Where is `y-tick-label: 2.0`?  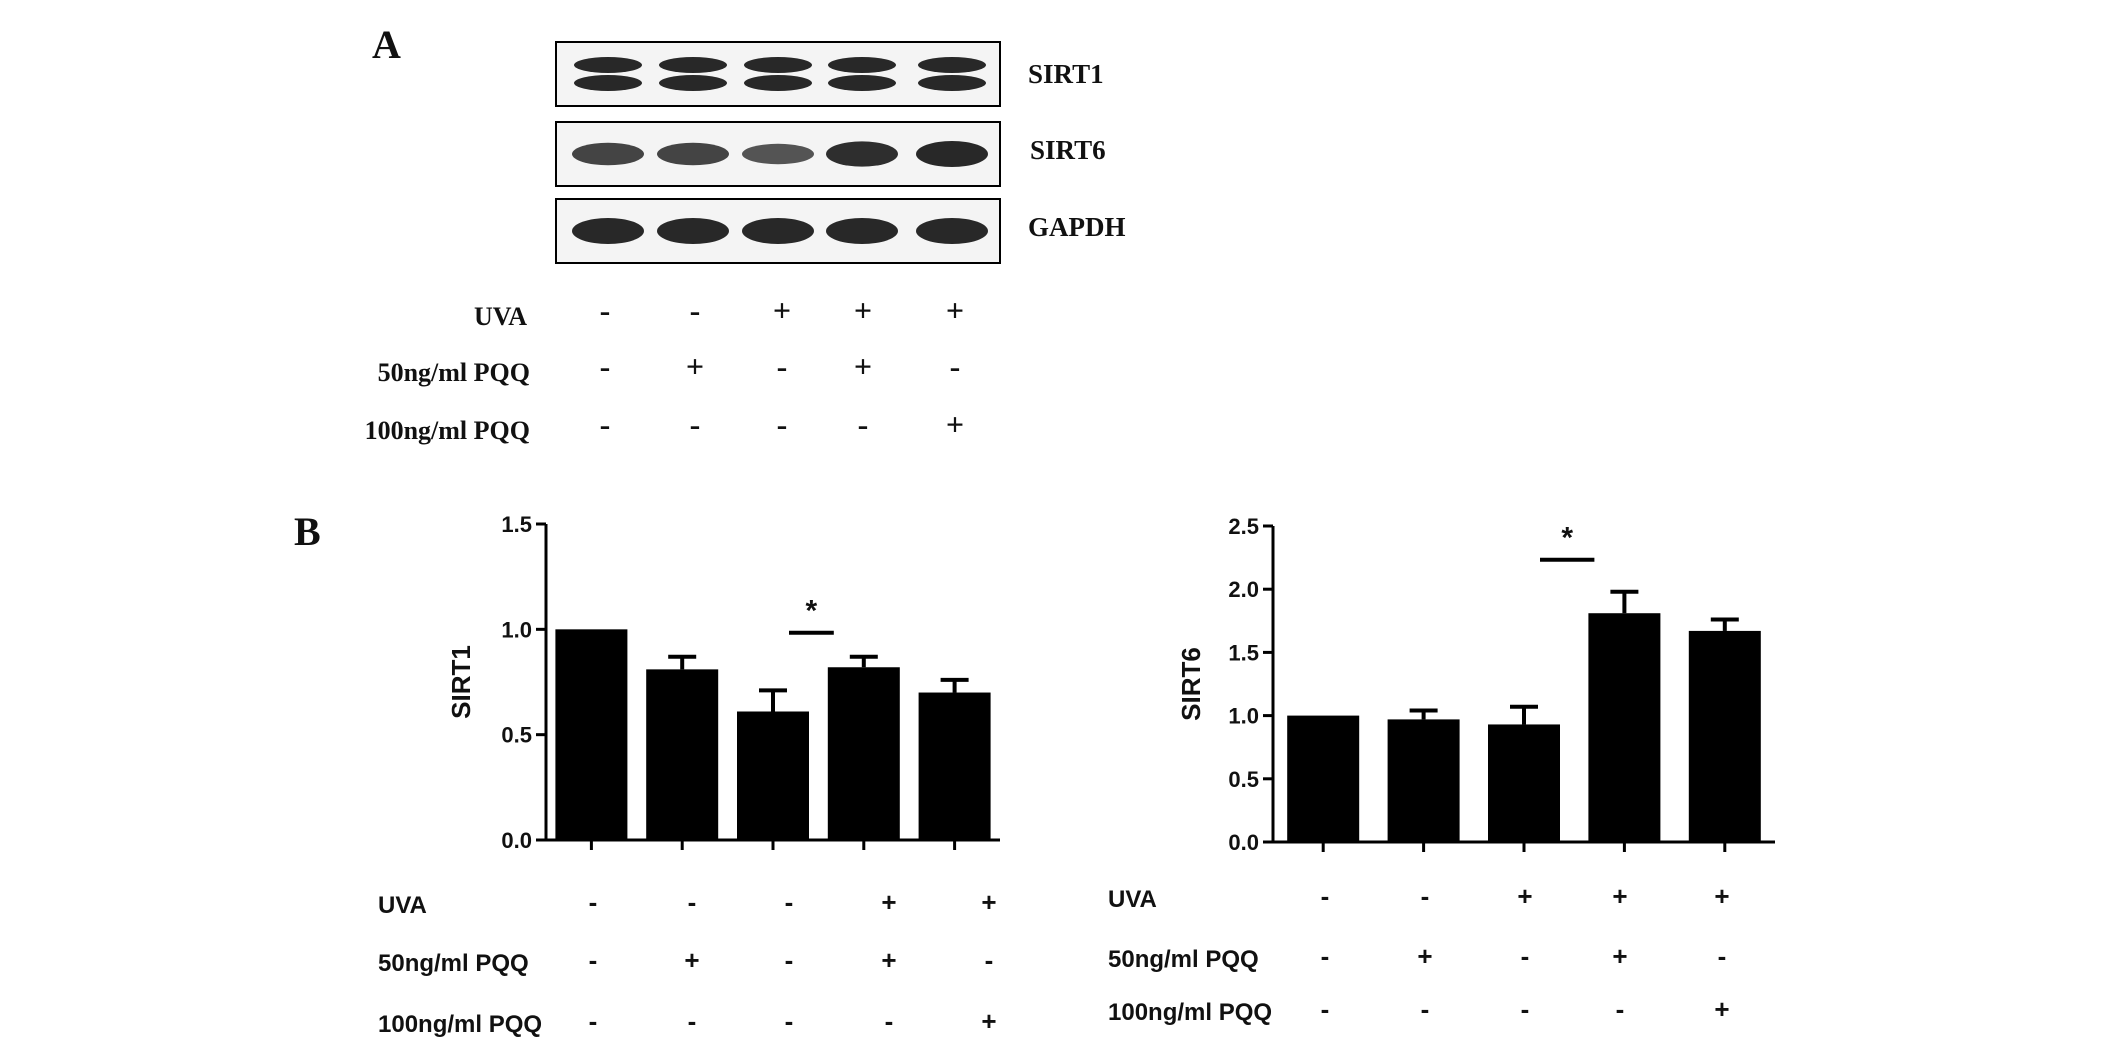 y-tick-label: 2.0 is located at coordinates (1243, 589).